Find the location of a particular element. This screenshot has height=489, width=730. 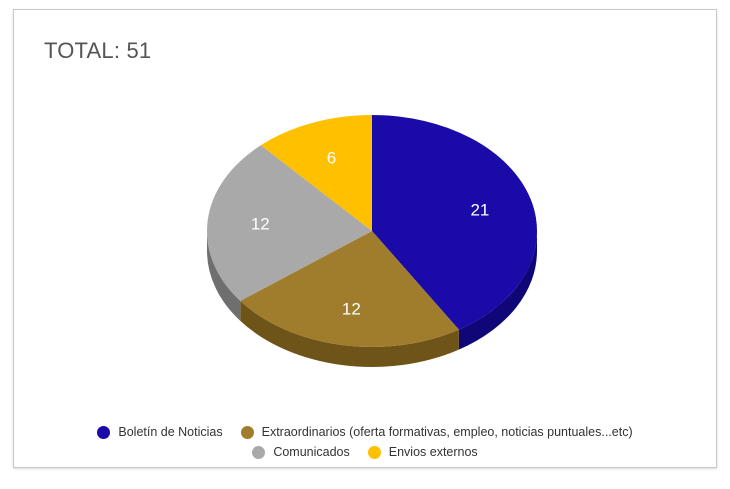

pie-slice-envios is located at coordinates (316, 173).